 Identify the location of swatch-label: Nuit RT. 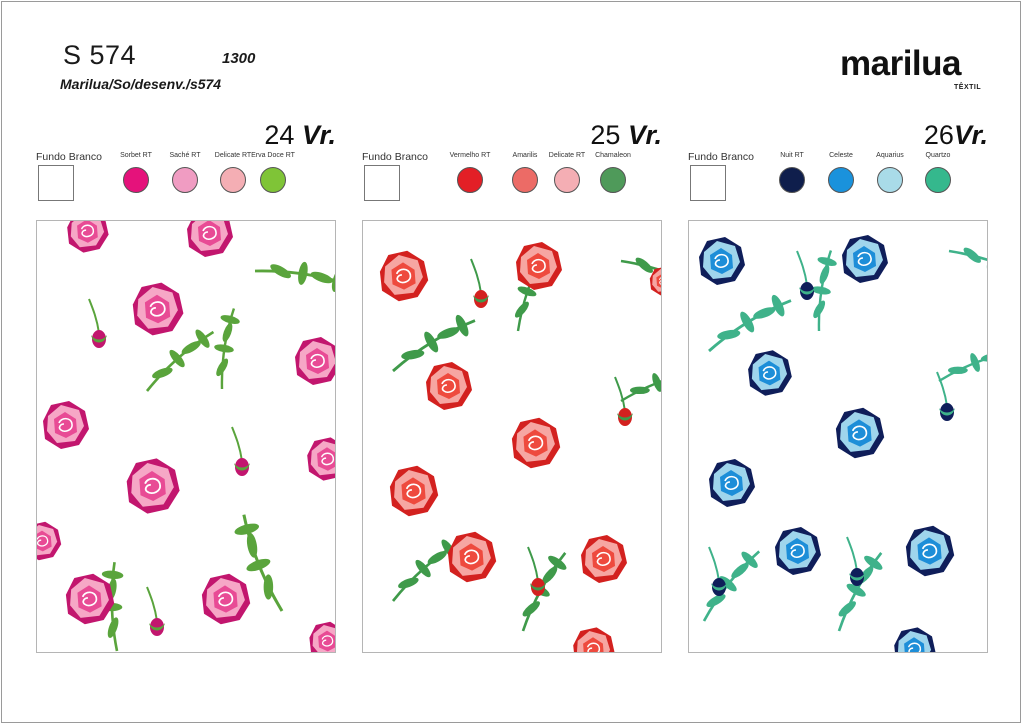
(792, 155).